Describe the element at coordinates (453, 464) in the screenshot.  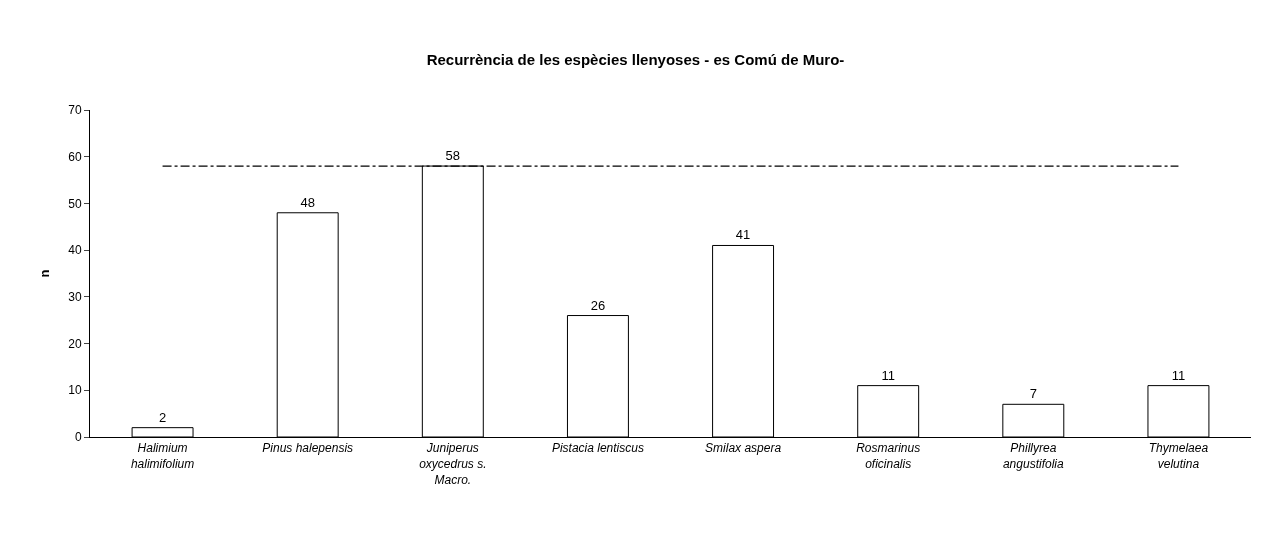
I see `x-tick-label: Juniperus oxycedrus s. Macro.` at that location.